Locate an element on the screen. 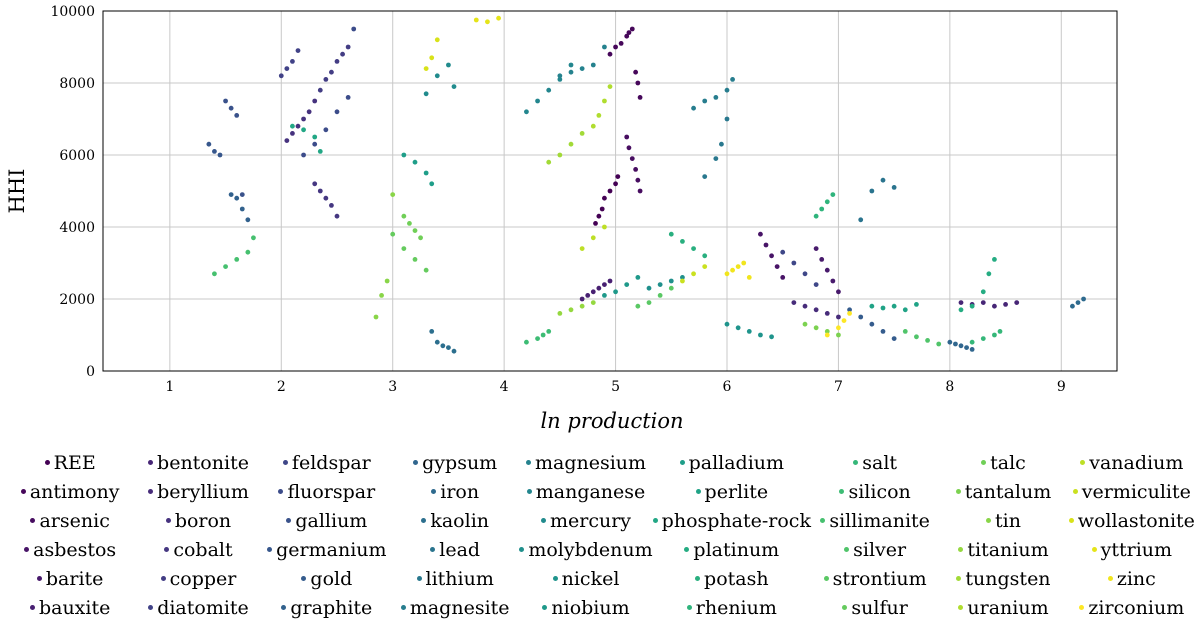 The height and width of the screenshot is (626, 1201). legend-label: tantalum is located at coordinates (1008, 491).